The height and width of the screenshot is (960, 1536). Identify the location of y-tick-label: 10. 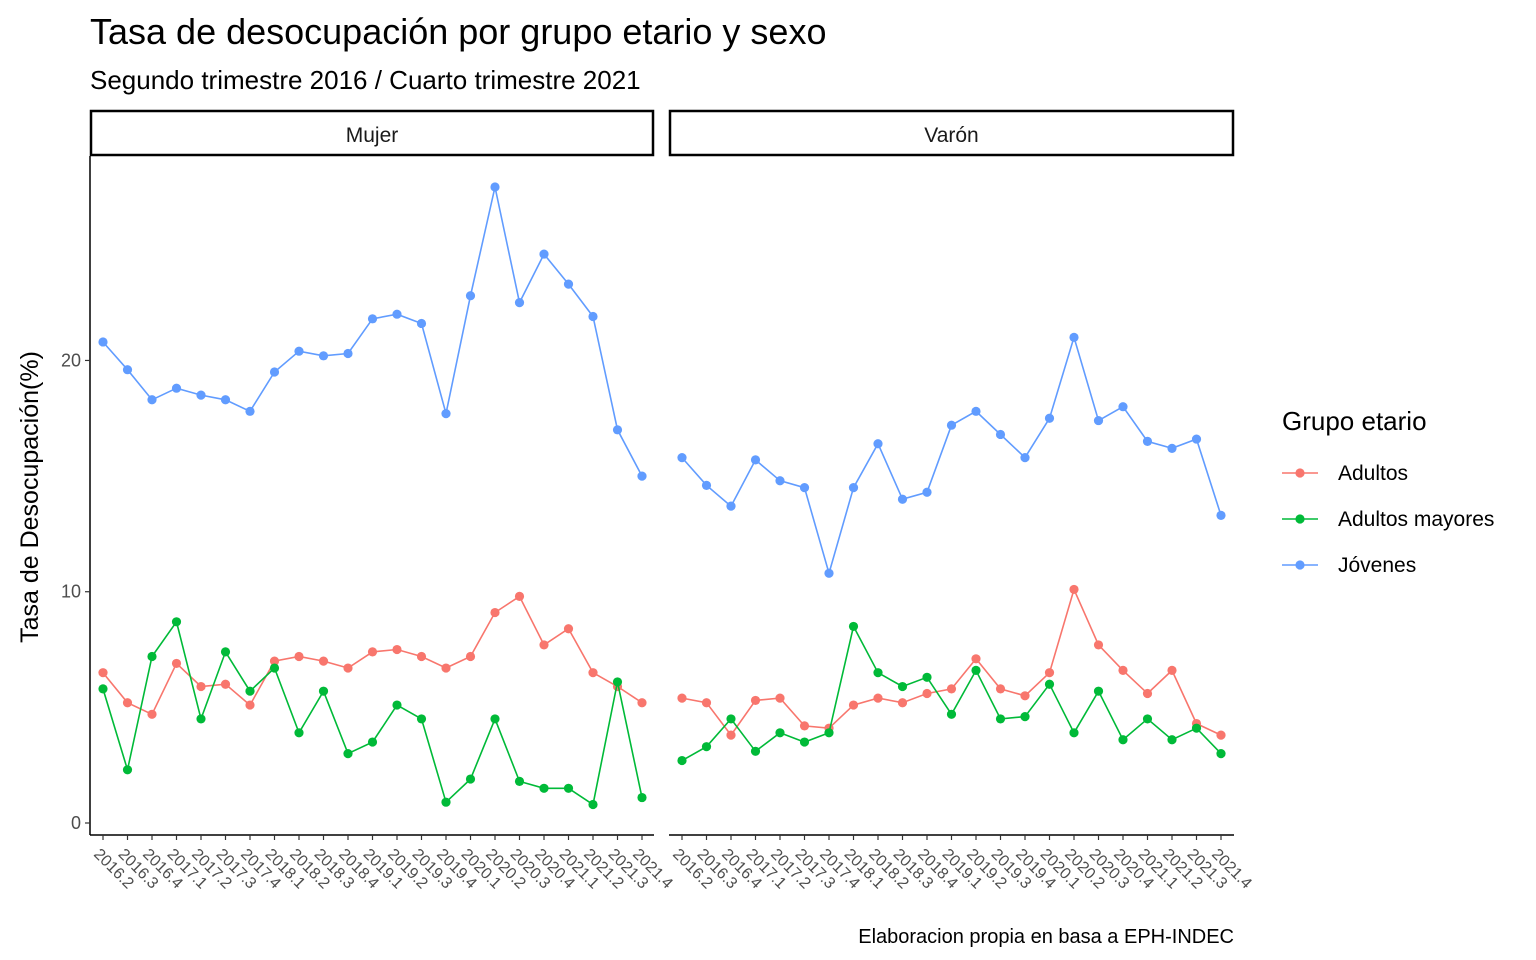
(71, 592).